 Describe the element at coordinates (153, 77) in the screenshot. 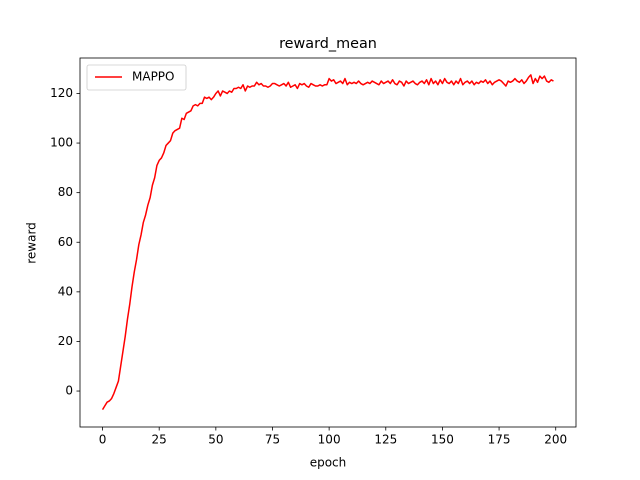

I see `legend-label: MAPPO` at that location.